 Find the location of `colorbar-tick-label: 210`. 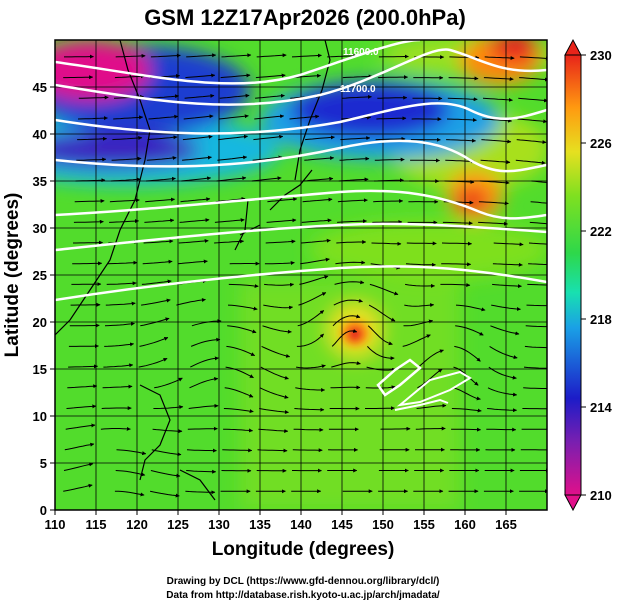

colorbar-tick-label: 210 is located at coordinates (601, 495).